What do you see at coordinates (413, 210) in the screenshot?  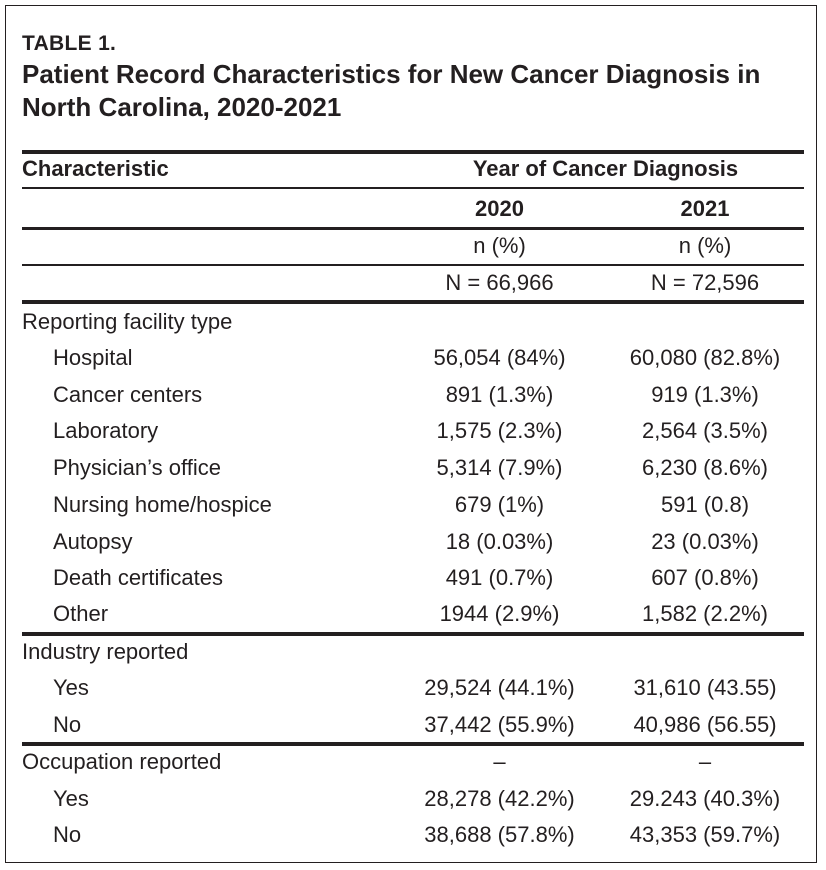 I see `header-row-years: 2020 2021` at bounding box center [413, 210].